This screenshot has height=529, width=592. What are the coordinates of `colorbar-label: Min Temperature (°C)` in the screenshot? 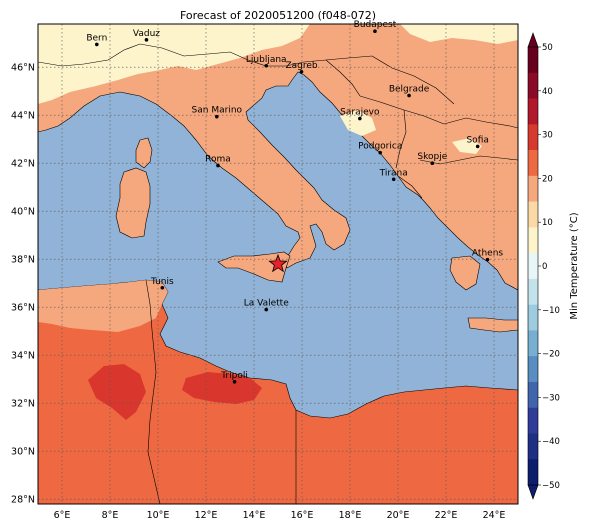 It's located at (574, 265).